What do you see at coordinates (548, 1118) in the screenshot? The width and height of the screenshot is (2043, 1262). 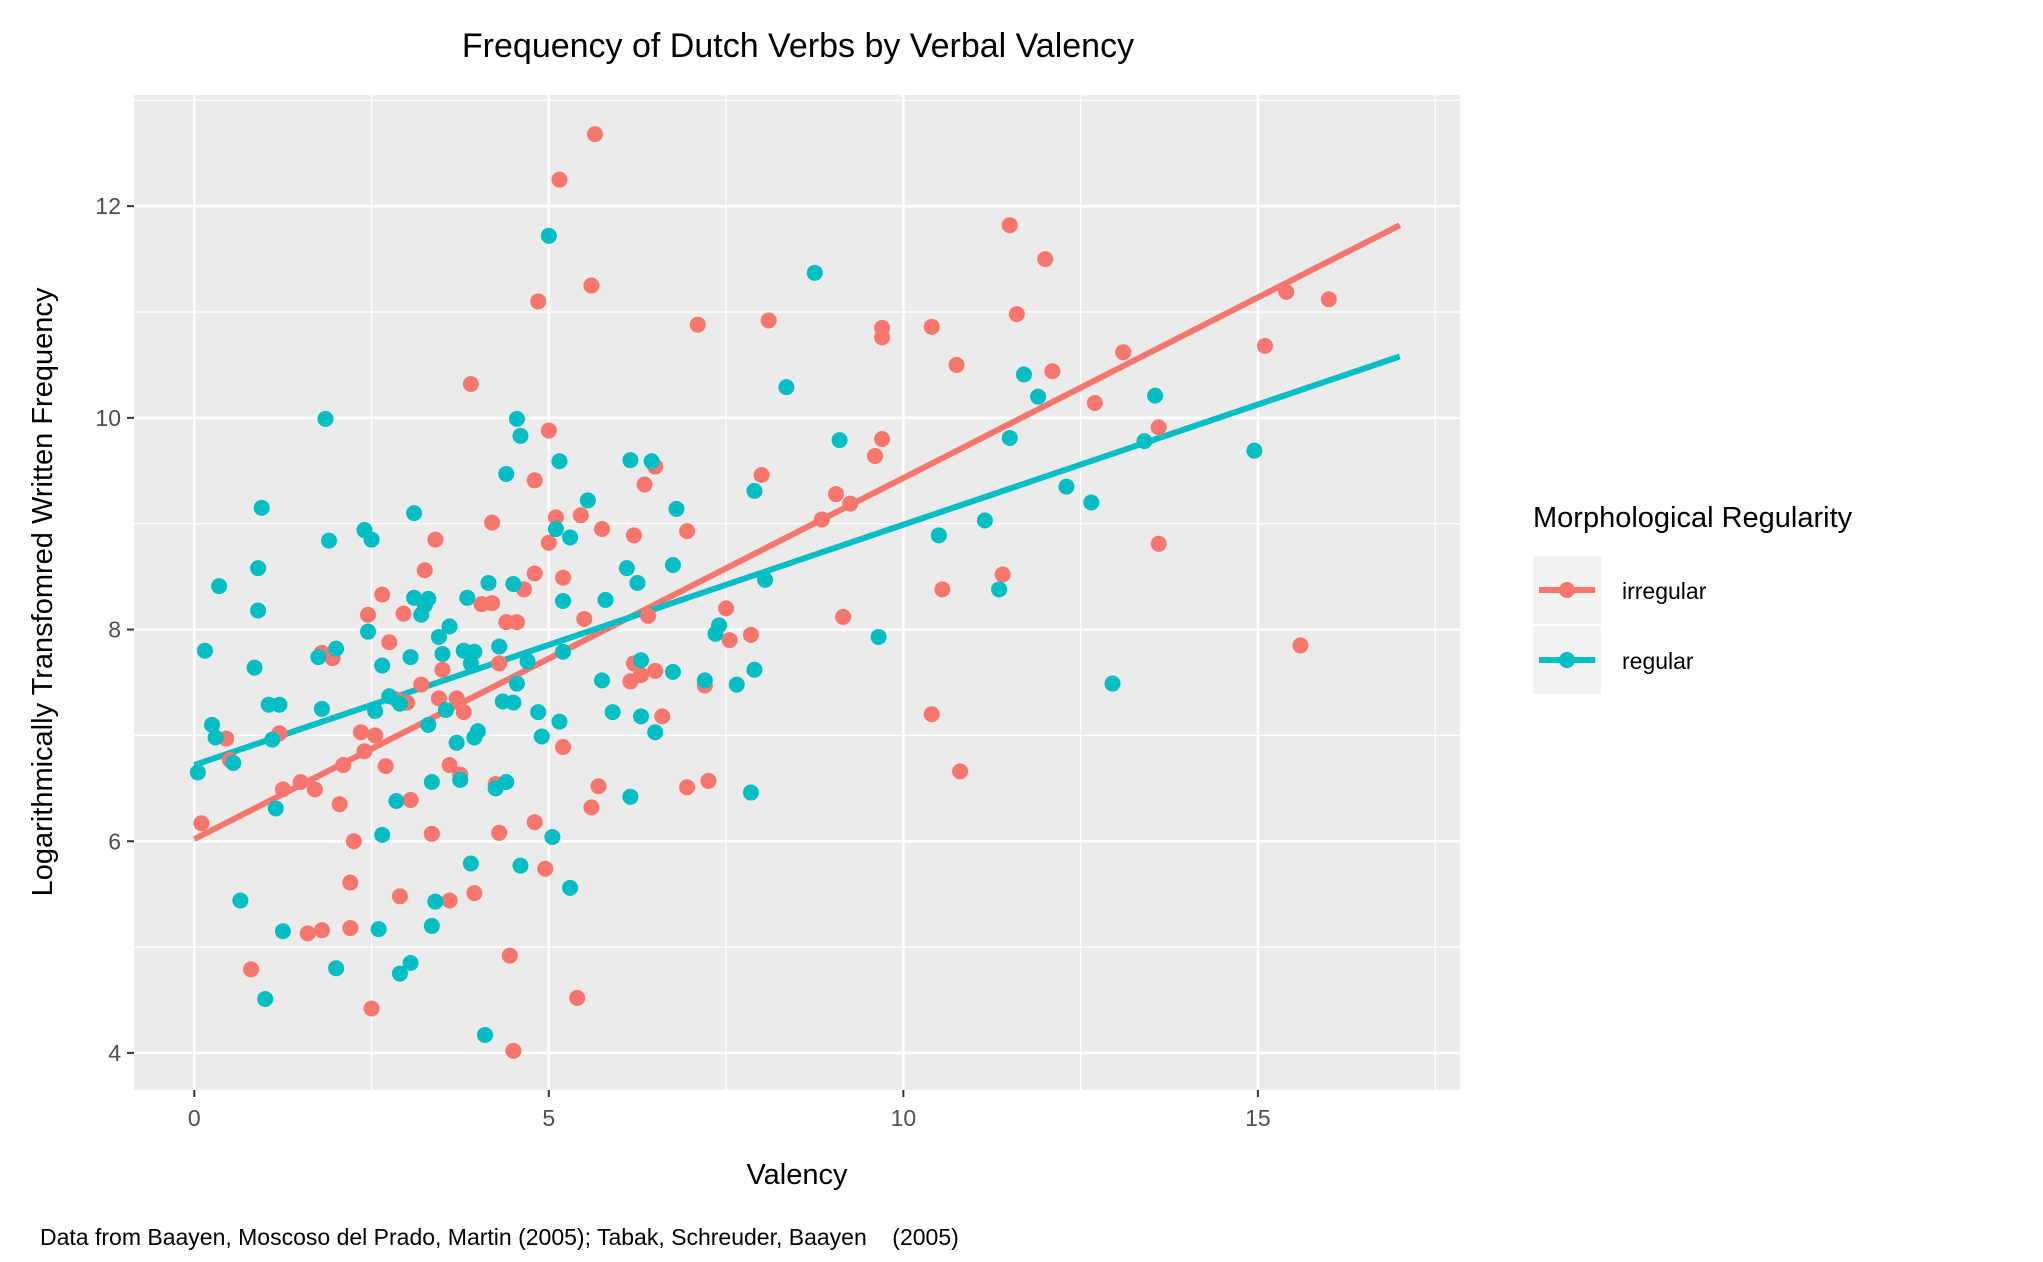 I see `x-tick-label: 5` at bounding box center [548, 1118].